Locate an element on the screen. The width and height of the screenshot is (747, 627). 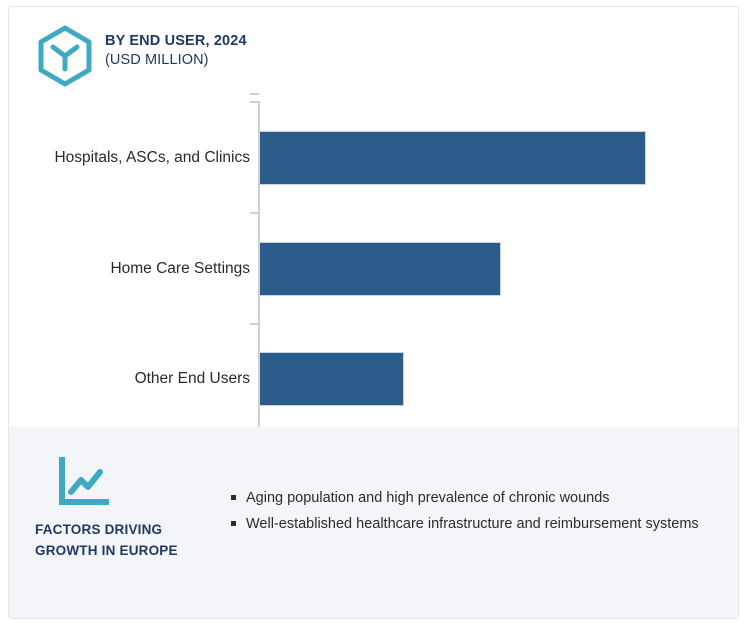
bar-row: Other End Users is located at coordinates (431, 379).